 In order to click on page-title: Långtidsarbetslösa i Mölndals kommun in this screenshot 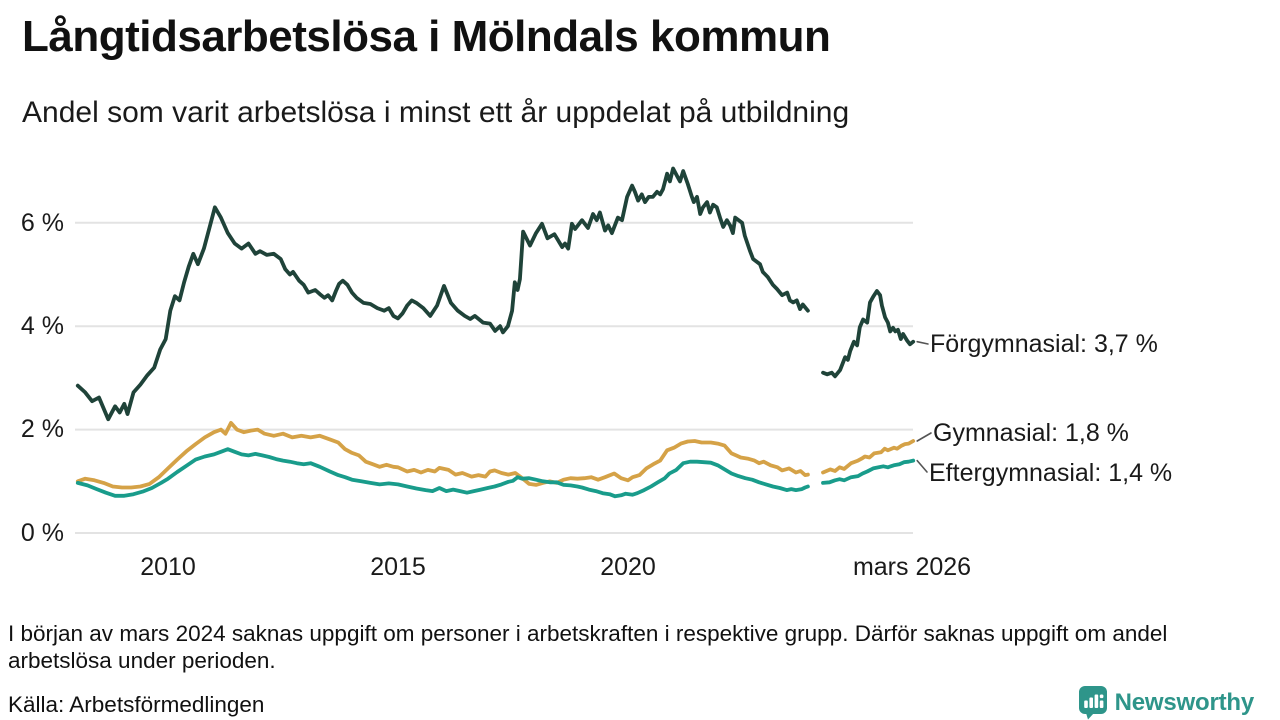, I will do `click(426, 36)`.